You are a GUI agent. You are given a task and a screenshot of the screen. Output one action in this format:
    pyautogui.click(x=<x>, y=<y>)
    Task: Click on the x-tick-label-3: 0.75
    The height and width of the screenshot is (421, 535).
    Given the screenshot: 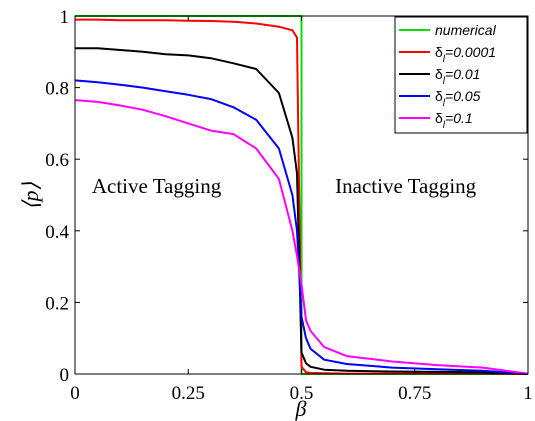 What is the action you would take?
    pyautogui.click(x=414, y=393)
    